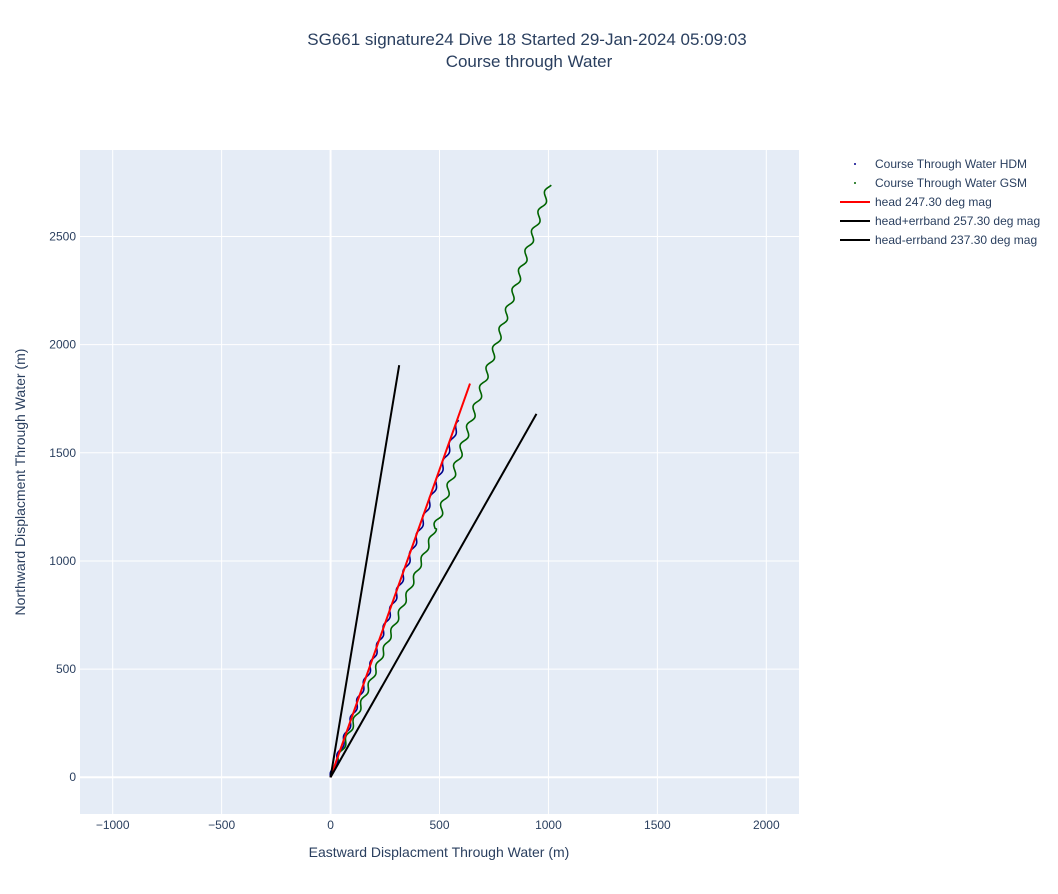 This screenshot has height=894, width=1058. What do you see at coordinates (330, 825) in the screenshot?
I see `x-tick-label: 0` at bounding box center [330, 825].